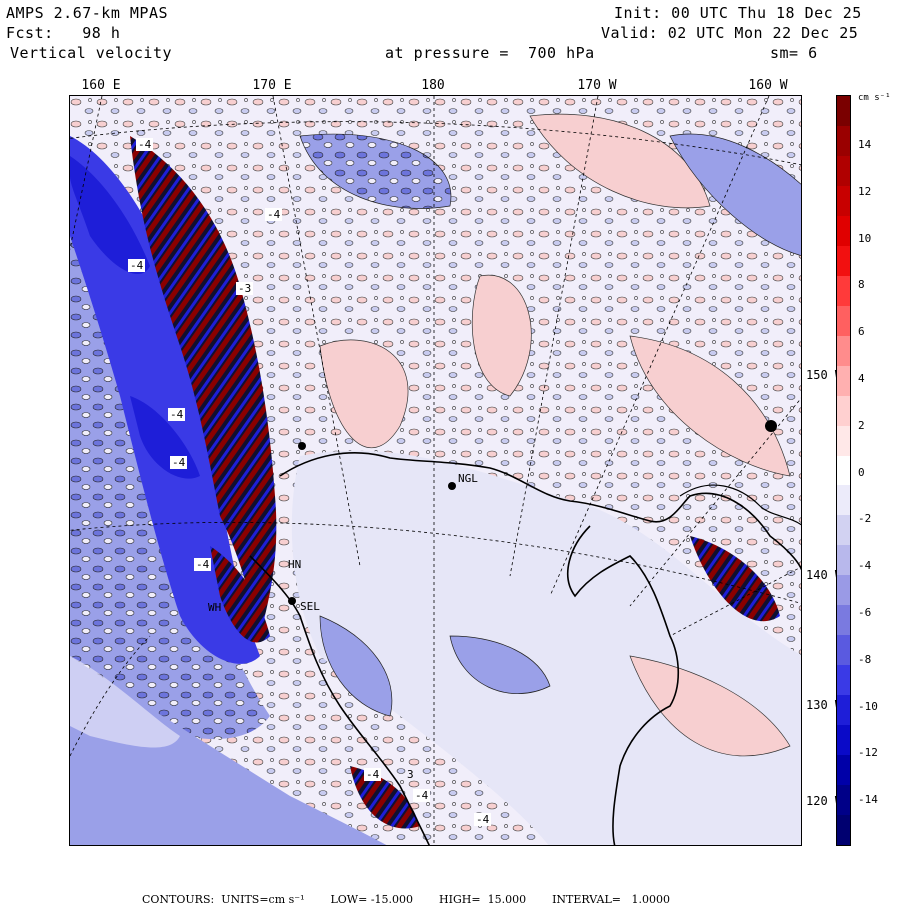  Describe the element at coordinates (468, 478) in the screenshot. I see `station-ngl-label: NGL` at that location.